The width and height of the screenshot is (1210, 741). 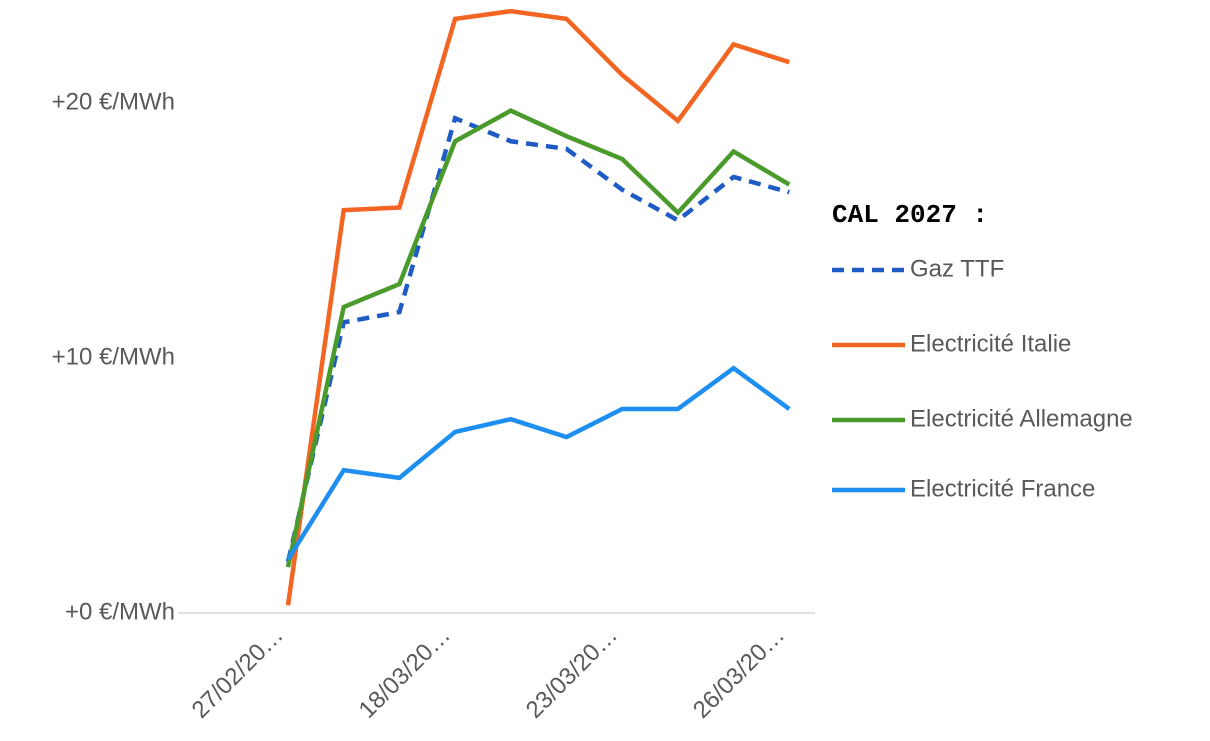 What do you see at coordinates (910, 215) in the screenshot?
I see `legend-title: CAL 2027 :` at bounding box center [910, 215].